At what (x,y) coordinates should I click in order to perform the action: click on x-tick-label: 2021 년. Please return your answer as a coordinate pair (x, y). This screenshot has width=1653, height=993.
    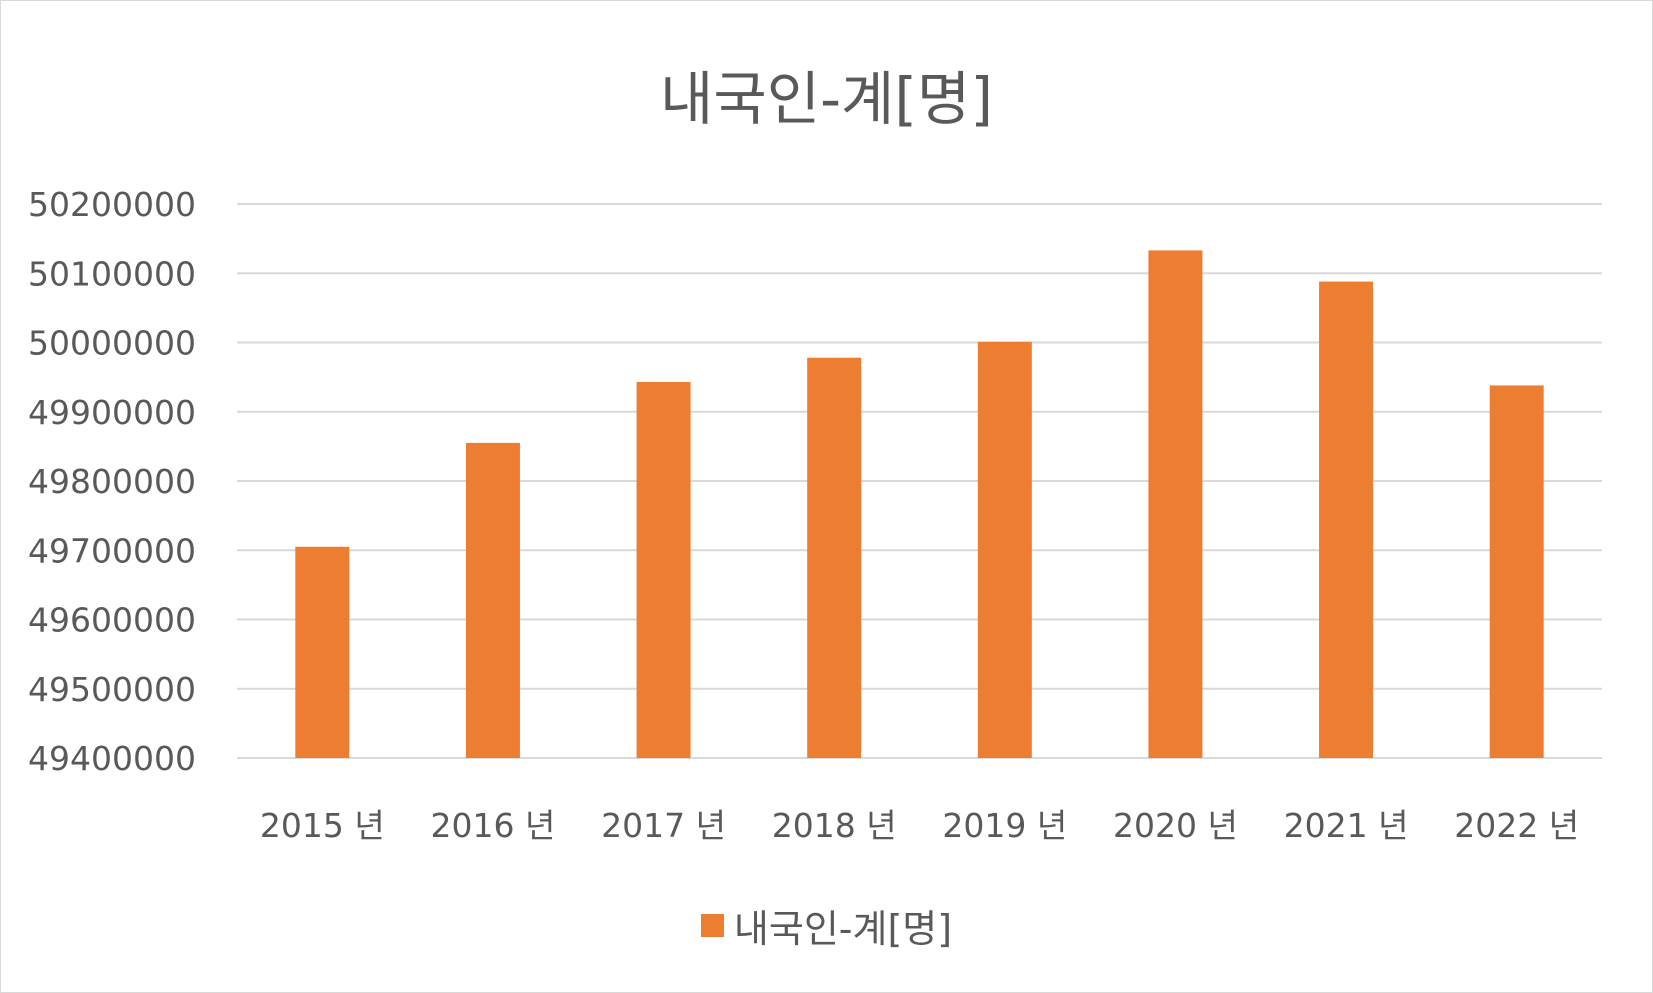
    Looking at the image, I should click on (1346, 825).